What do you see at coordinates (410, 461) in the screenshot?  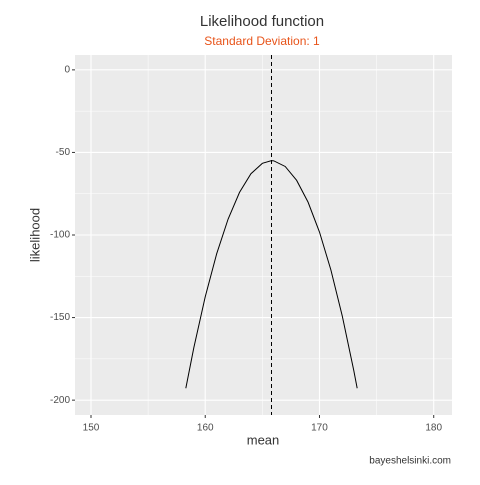 I see `caption: bayeshelsinki.com` at bounding box center [410, 461].